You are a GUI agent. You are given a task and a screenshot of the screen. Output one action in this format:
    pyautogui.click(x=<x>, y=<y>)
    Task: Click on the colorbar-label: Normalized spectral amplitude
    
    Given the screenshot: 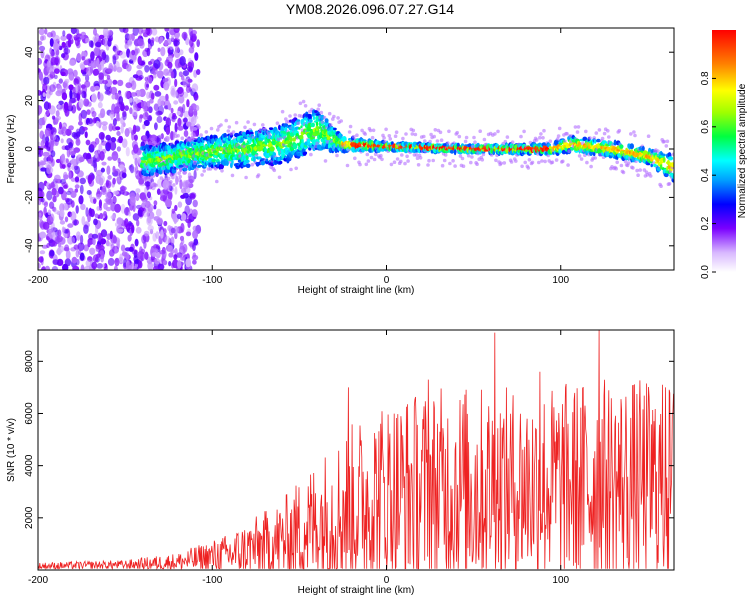 What is the action you would take?
    pyautogui.click(x=742, y=150)
    